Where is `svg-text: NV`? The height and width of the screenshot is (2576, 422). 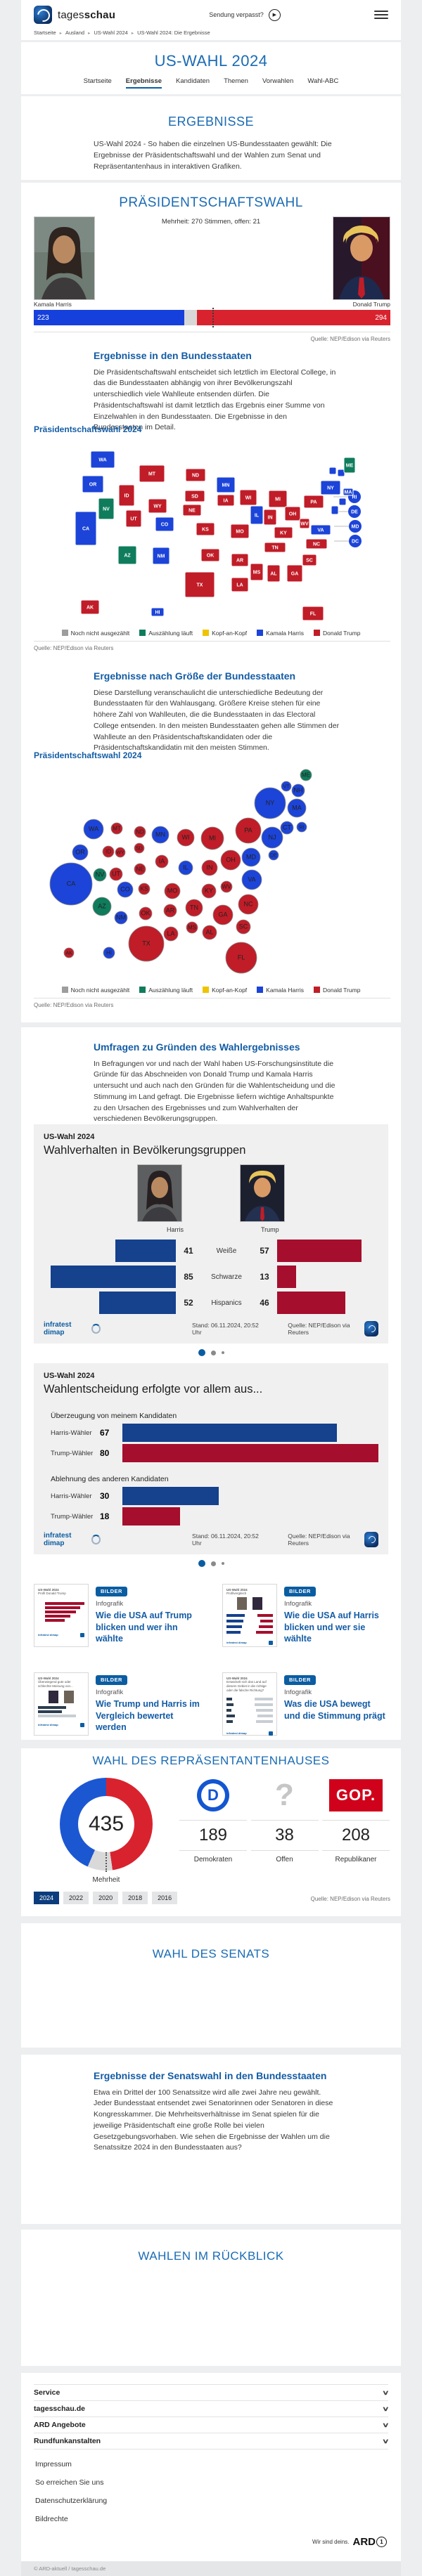 svg-text: NV is located at coordinates (106, 509).